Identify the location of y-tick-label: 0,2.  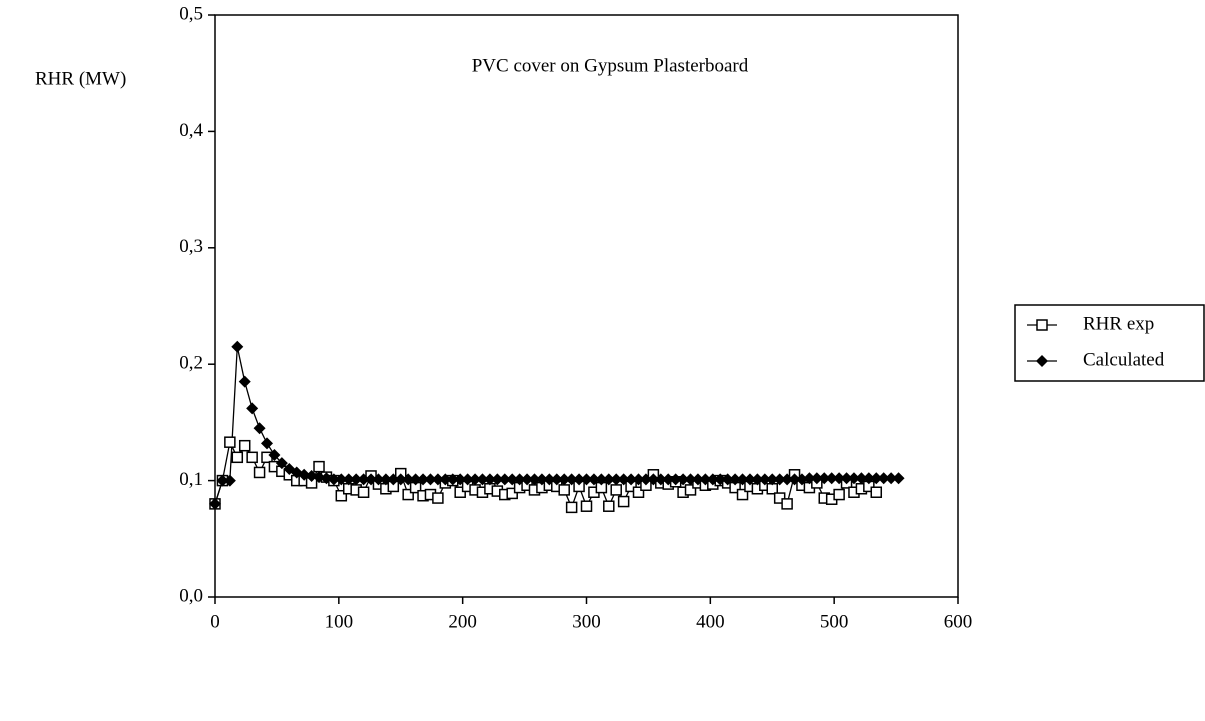
(191, 363).